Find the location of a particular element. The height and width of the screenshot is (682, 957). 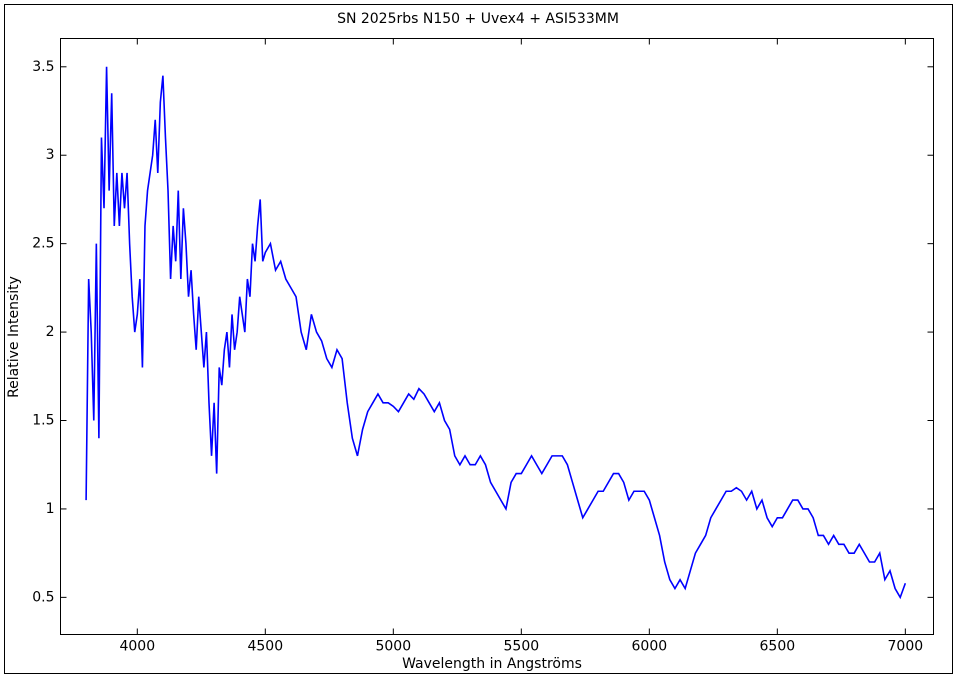

x-tick-label: 4000 is located at coordinates (137, 647).